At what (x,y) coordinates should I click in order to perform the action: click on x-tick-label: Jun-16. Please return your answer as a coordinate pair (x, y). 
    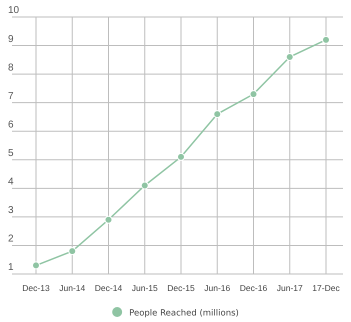
    Looking at the image, I should click on (217, 288).